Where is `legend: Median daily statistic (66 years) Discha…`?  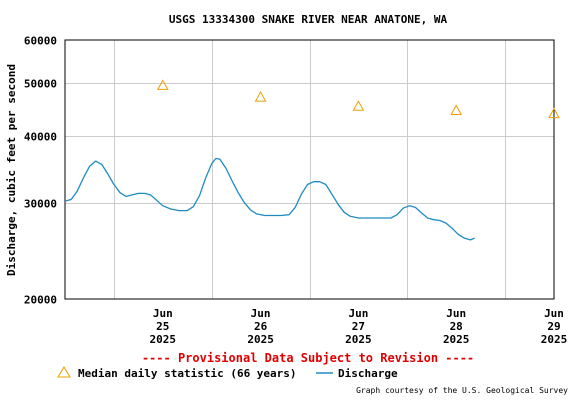
legend: Median daily statistic (66 years) Discha… is located at coordinates (227, 373).